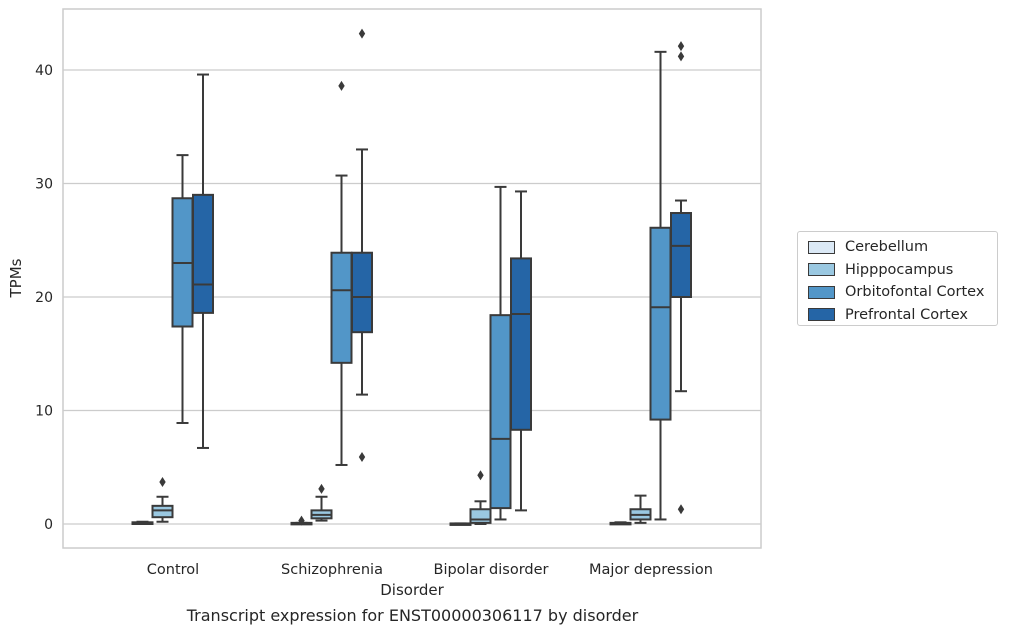  I want to click on legend-item: Hipppocampus, so click(902, 270).